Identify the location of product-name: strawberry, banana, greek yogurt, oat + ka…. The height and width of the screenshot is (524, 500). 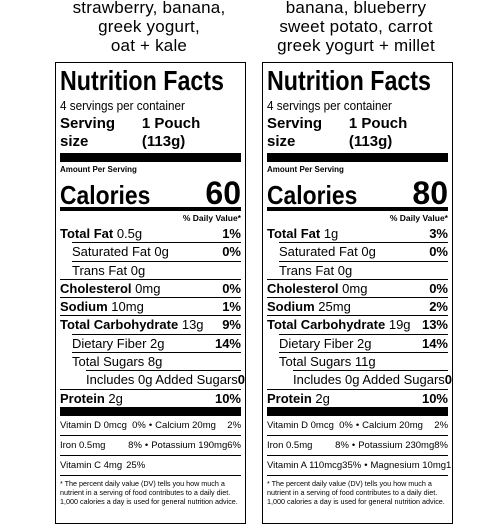
(149, 27).